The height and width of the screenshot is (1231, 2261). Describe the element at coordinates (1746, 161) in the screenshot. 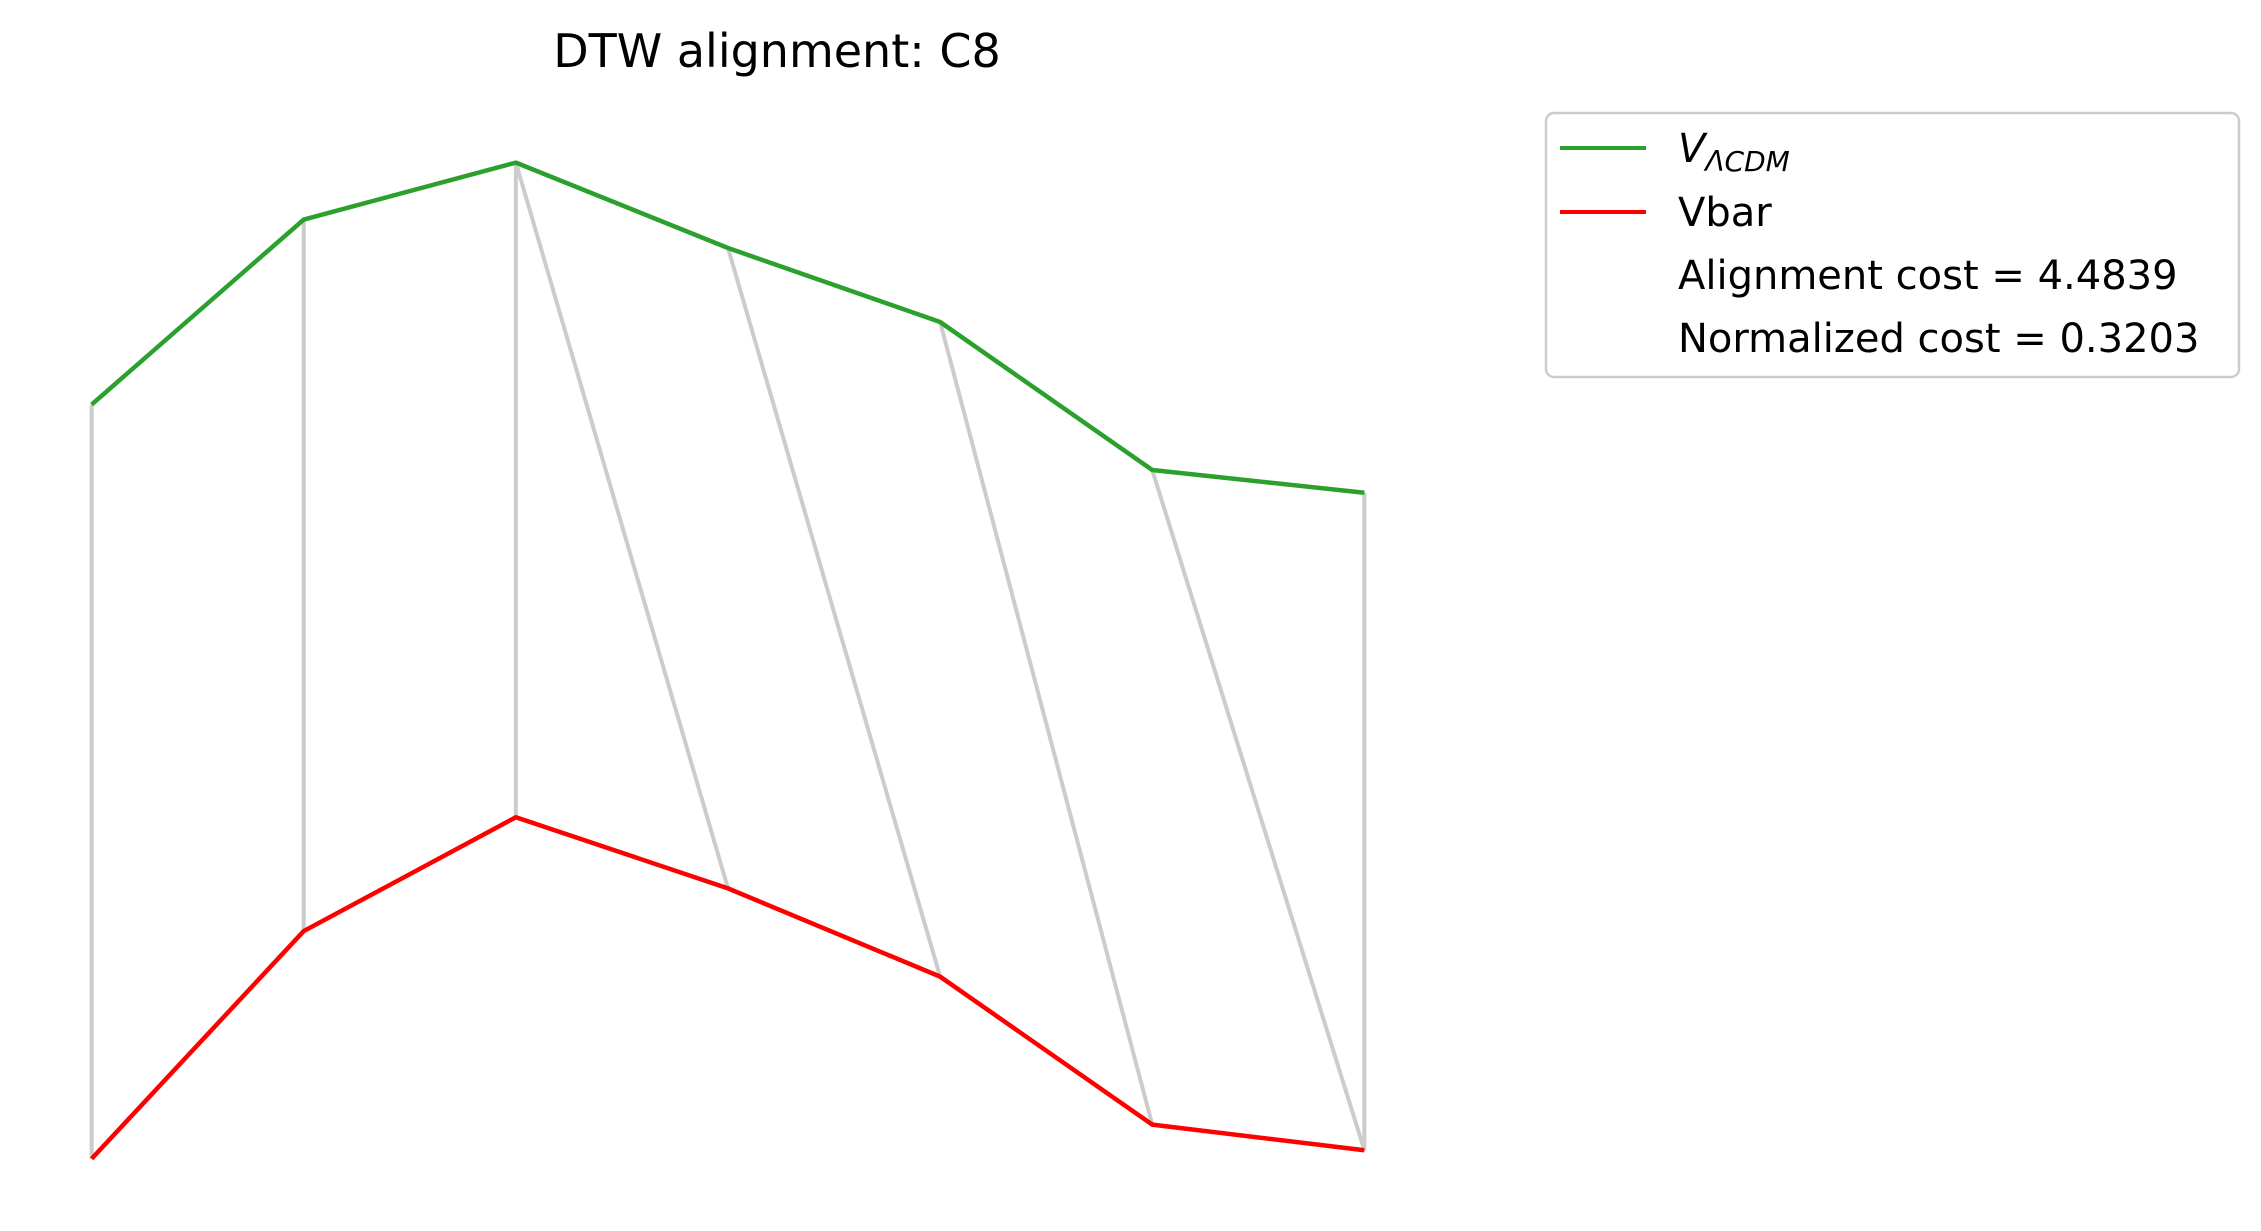

I see `legend-label-v-lcdm-subscript: ΛCDM` at that location.